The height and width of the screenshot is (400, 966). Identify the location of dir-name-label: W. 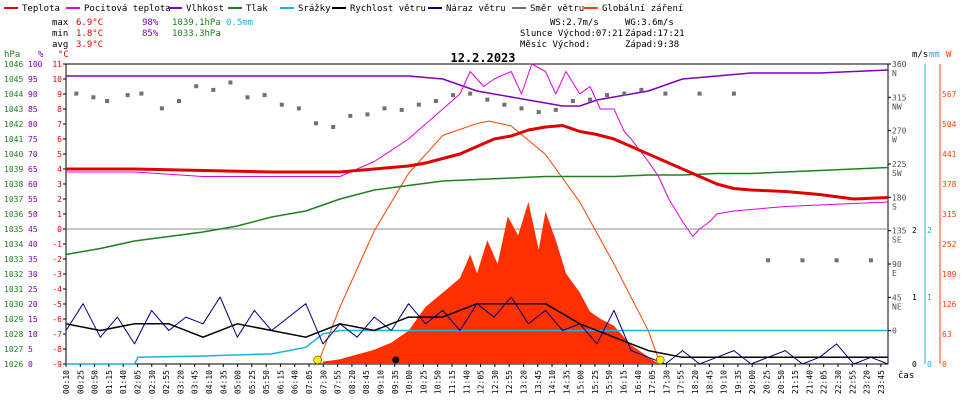
(894, 140).